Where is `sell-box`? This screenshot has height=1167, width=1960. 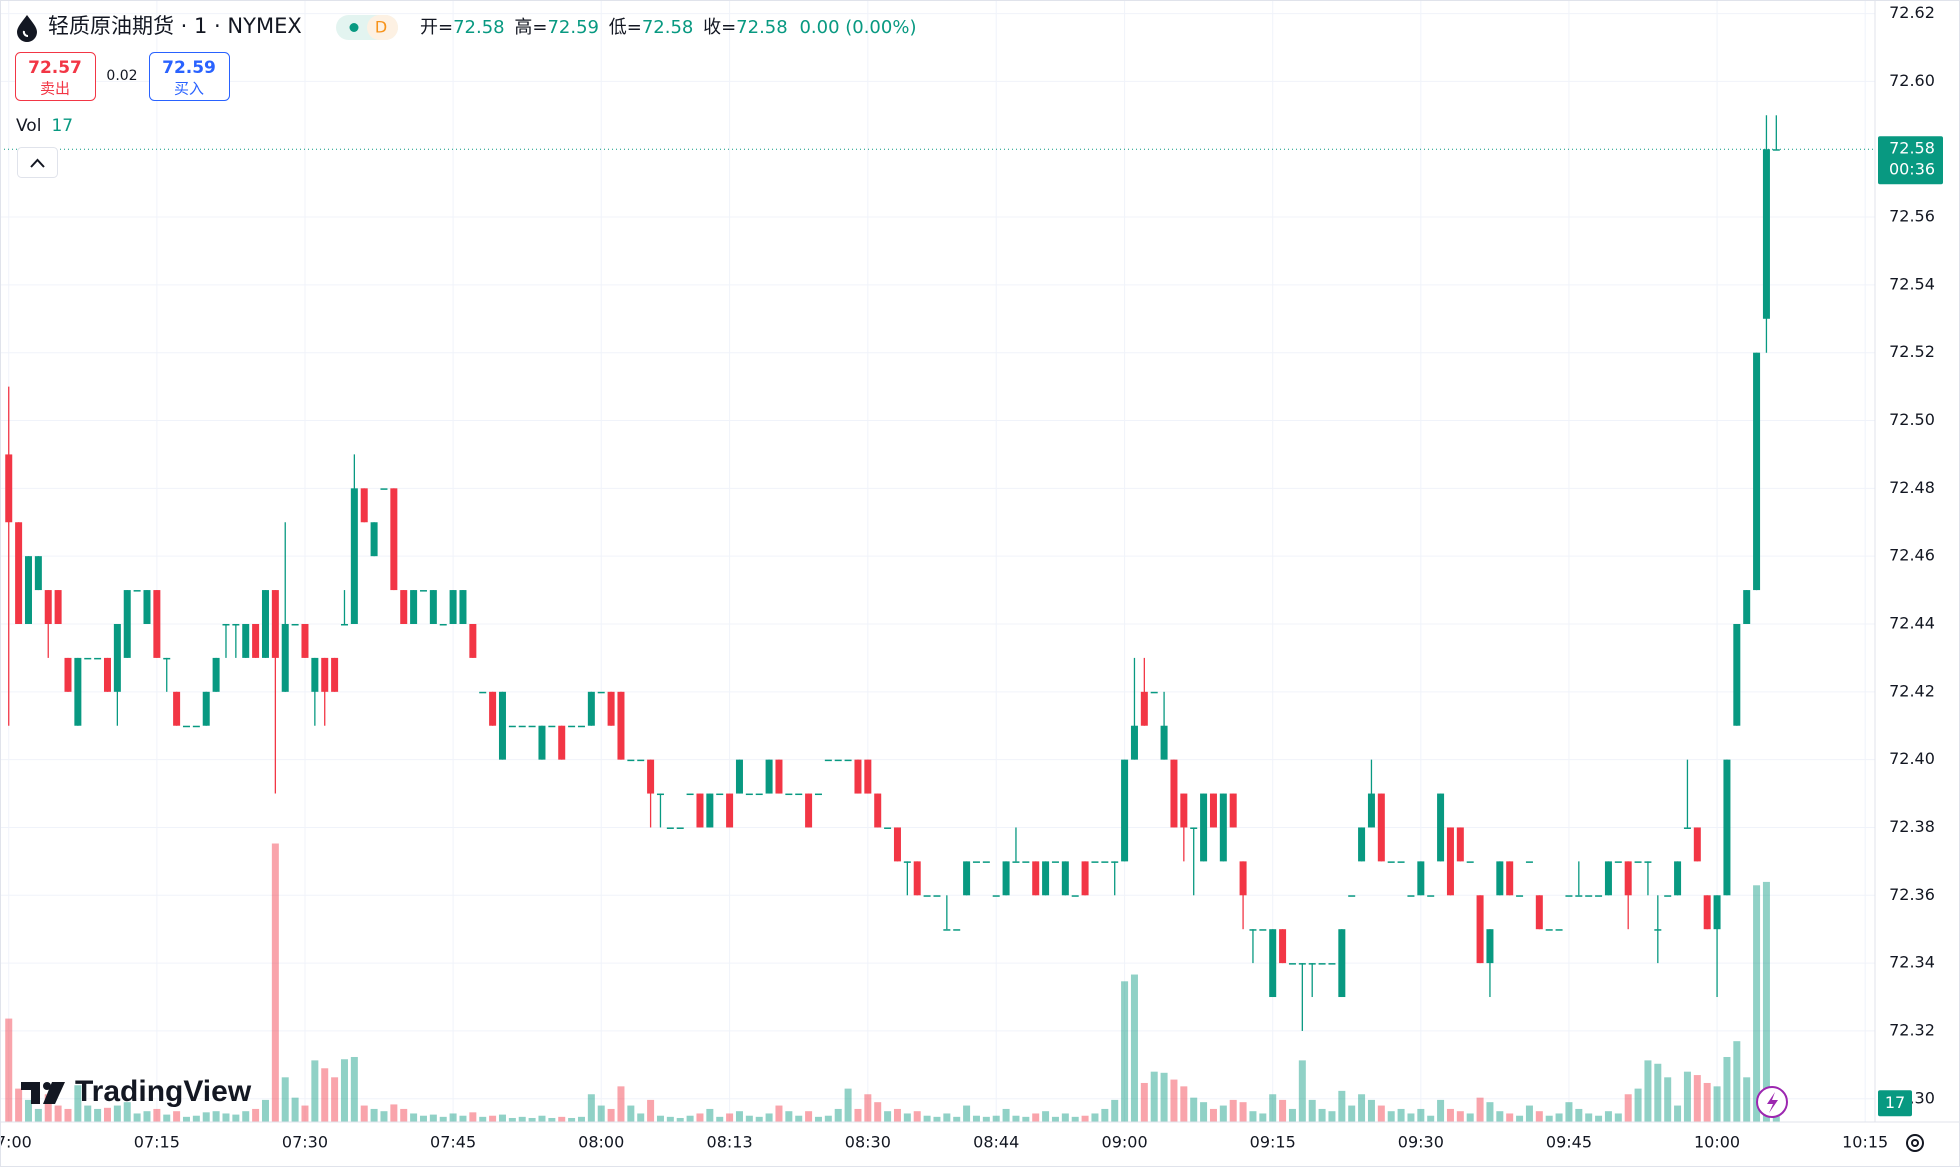 sell-box is located at coordinates (55, 76).